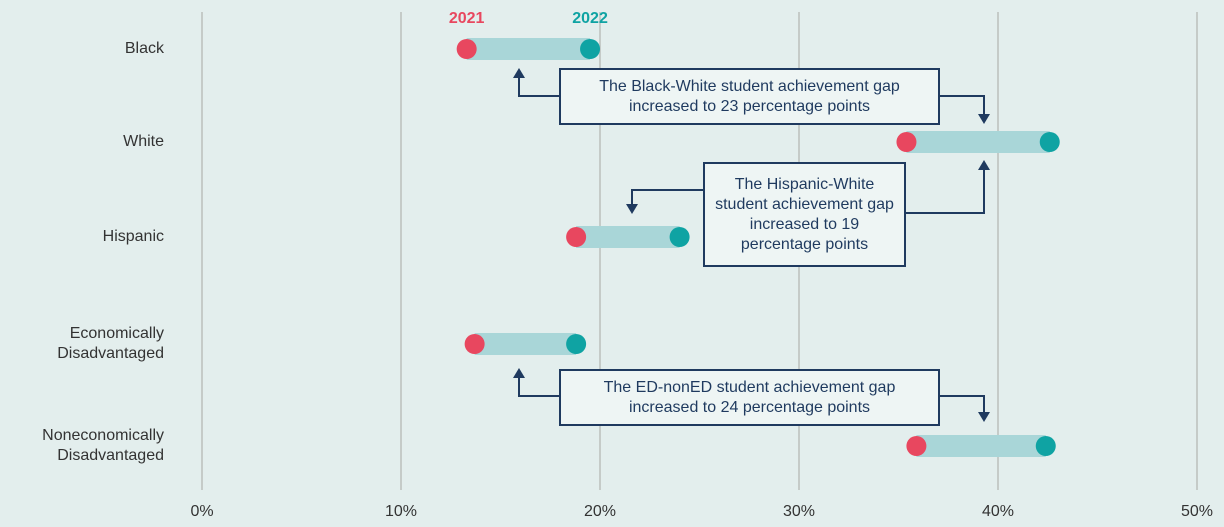 This screenshot has height=527, width=1224. What do you see at coordinates (143, 141) in the screenshot?
I see `category-label: White` at bounding box center [143, 141].